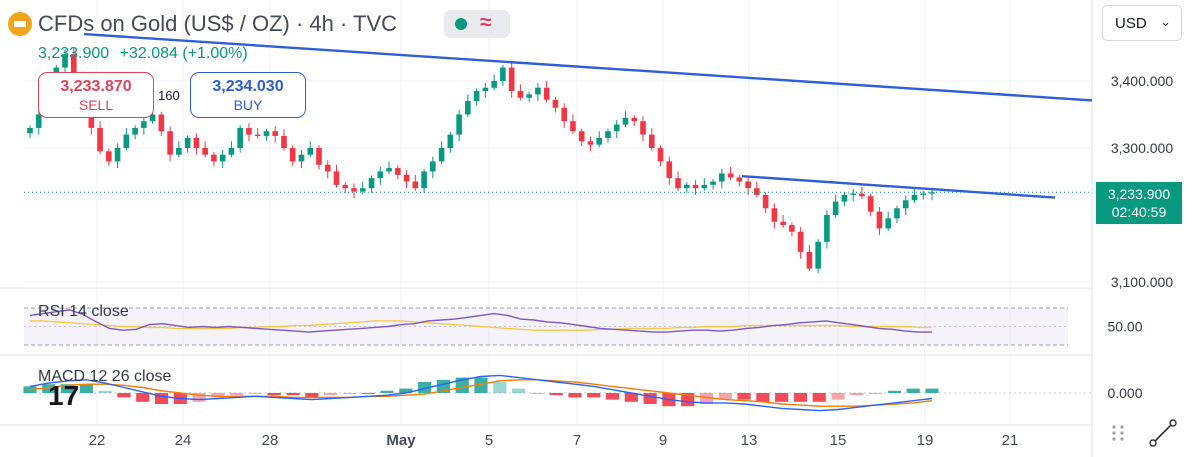 This screenshot has height=457, width=1200. Describe the element at coordinates (1142, 81) in the screenshot. I see `y-tick-label: 3,400.000` at that location.